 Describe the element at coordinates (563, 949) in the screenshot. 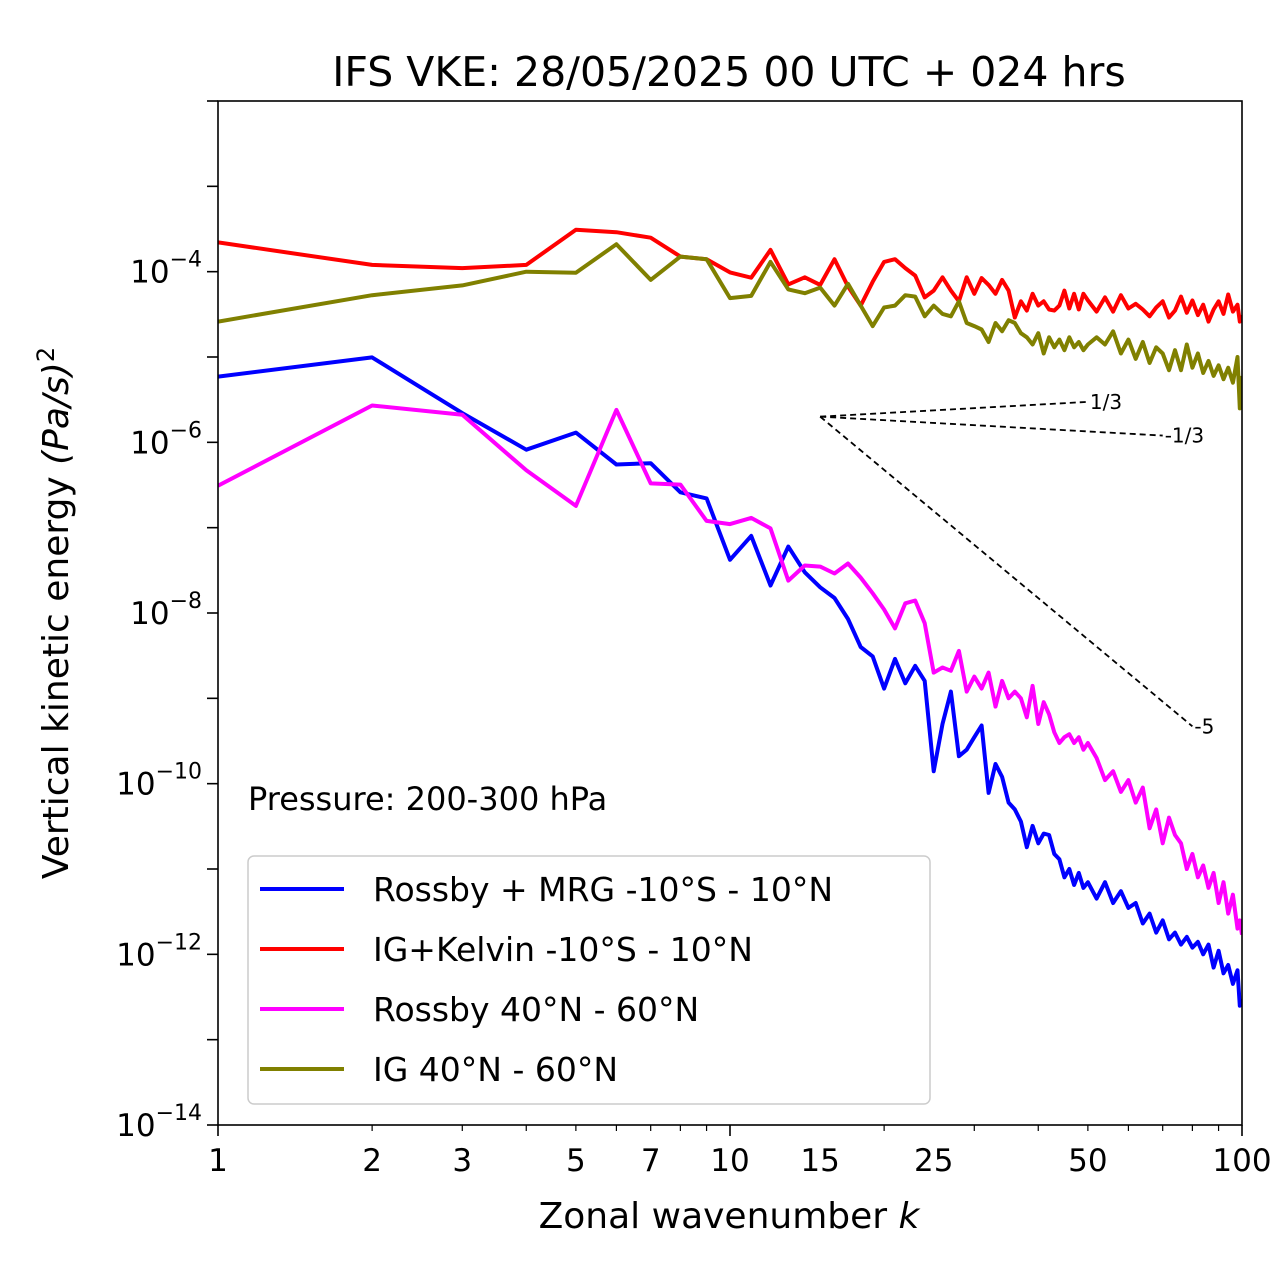

I see `legend-label: IG+Kelvin -10°S - 10°N` at that location.